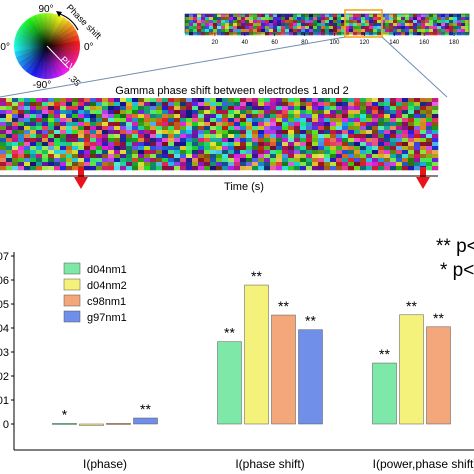  What do you see at coordinates (411, 306) in the screenshot?
I see `significance-star: **` at bounding box center [411, 306].